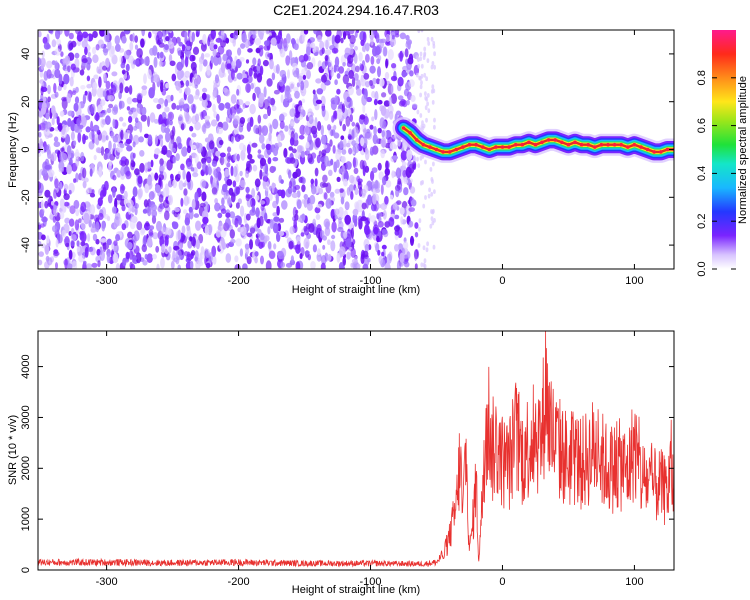 Image resolution: width=750 pixels, height=600 pixels. Describe the element at coordinates (26, 245) in the screenshot. I see `spectrogram-y-tick-label: -40` at that location.